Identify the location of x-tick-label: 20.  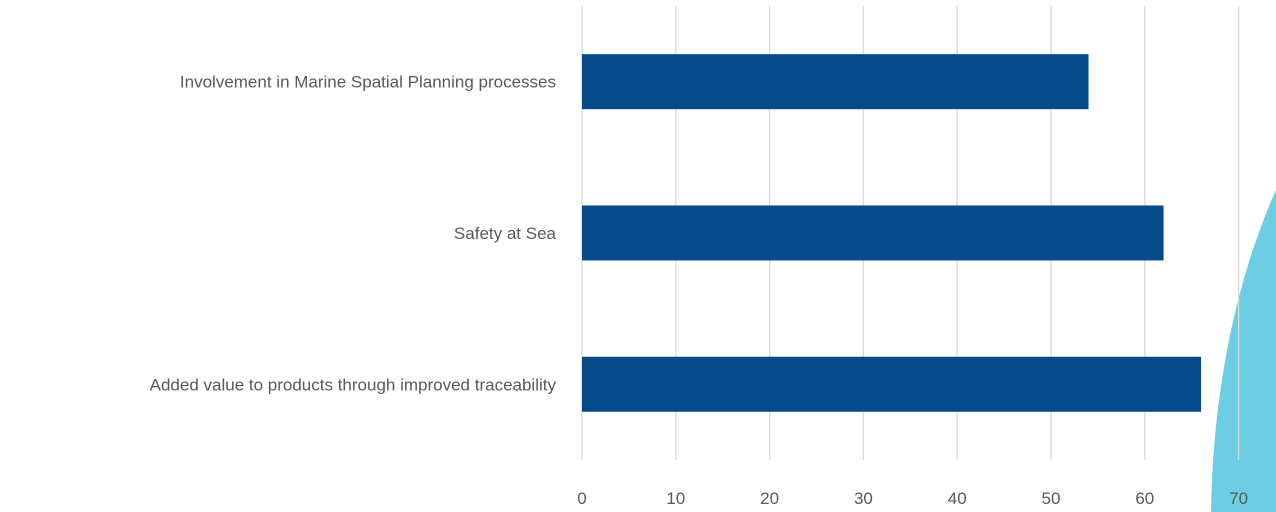
(769, 498).